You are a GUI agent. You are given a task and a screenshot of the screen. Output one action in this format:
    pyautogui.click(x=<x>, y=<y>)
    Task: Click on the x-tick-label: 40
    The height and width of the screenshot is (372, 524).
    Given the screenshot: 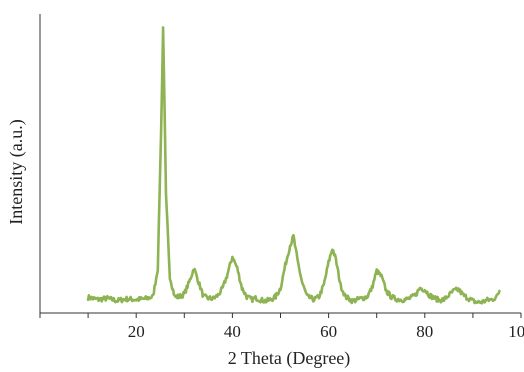 What is the action you would take?
    pyautogui.click(x=232, y=331)
    